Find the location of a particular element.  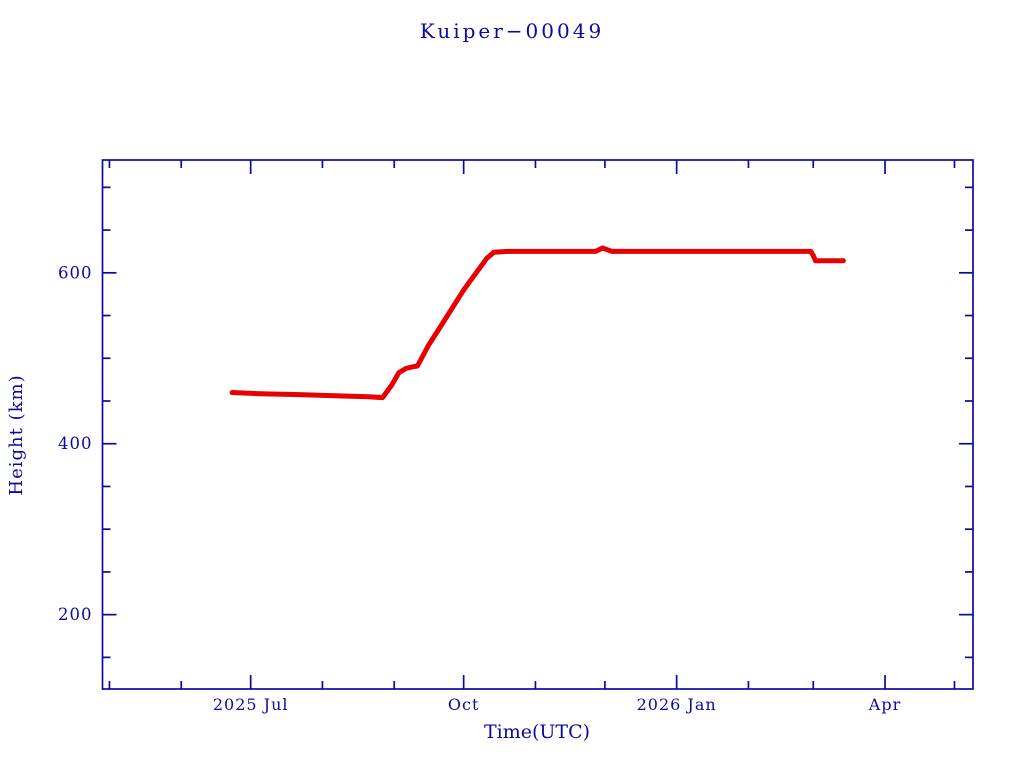

chart-title: Kuiper−00049 is located at coordinates (512, 31).